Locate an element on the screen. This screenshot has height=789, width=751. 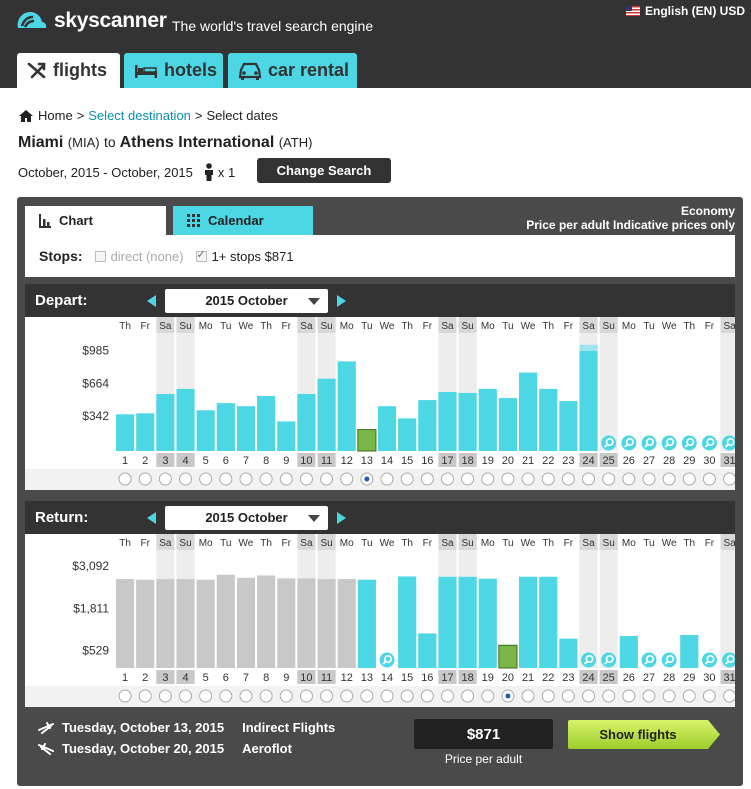
tab-hotels: hotels is located at coordinates (173, 70).